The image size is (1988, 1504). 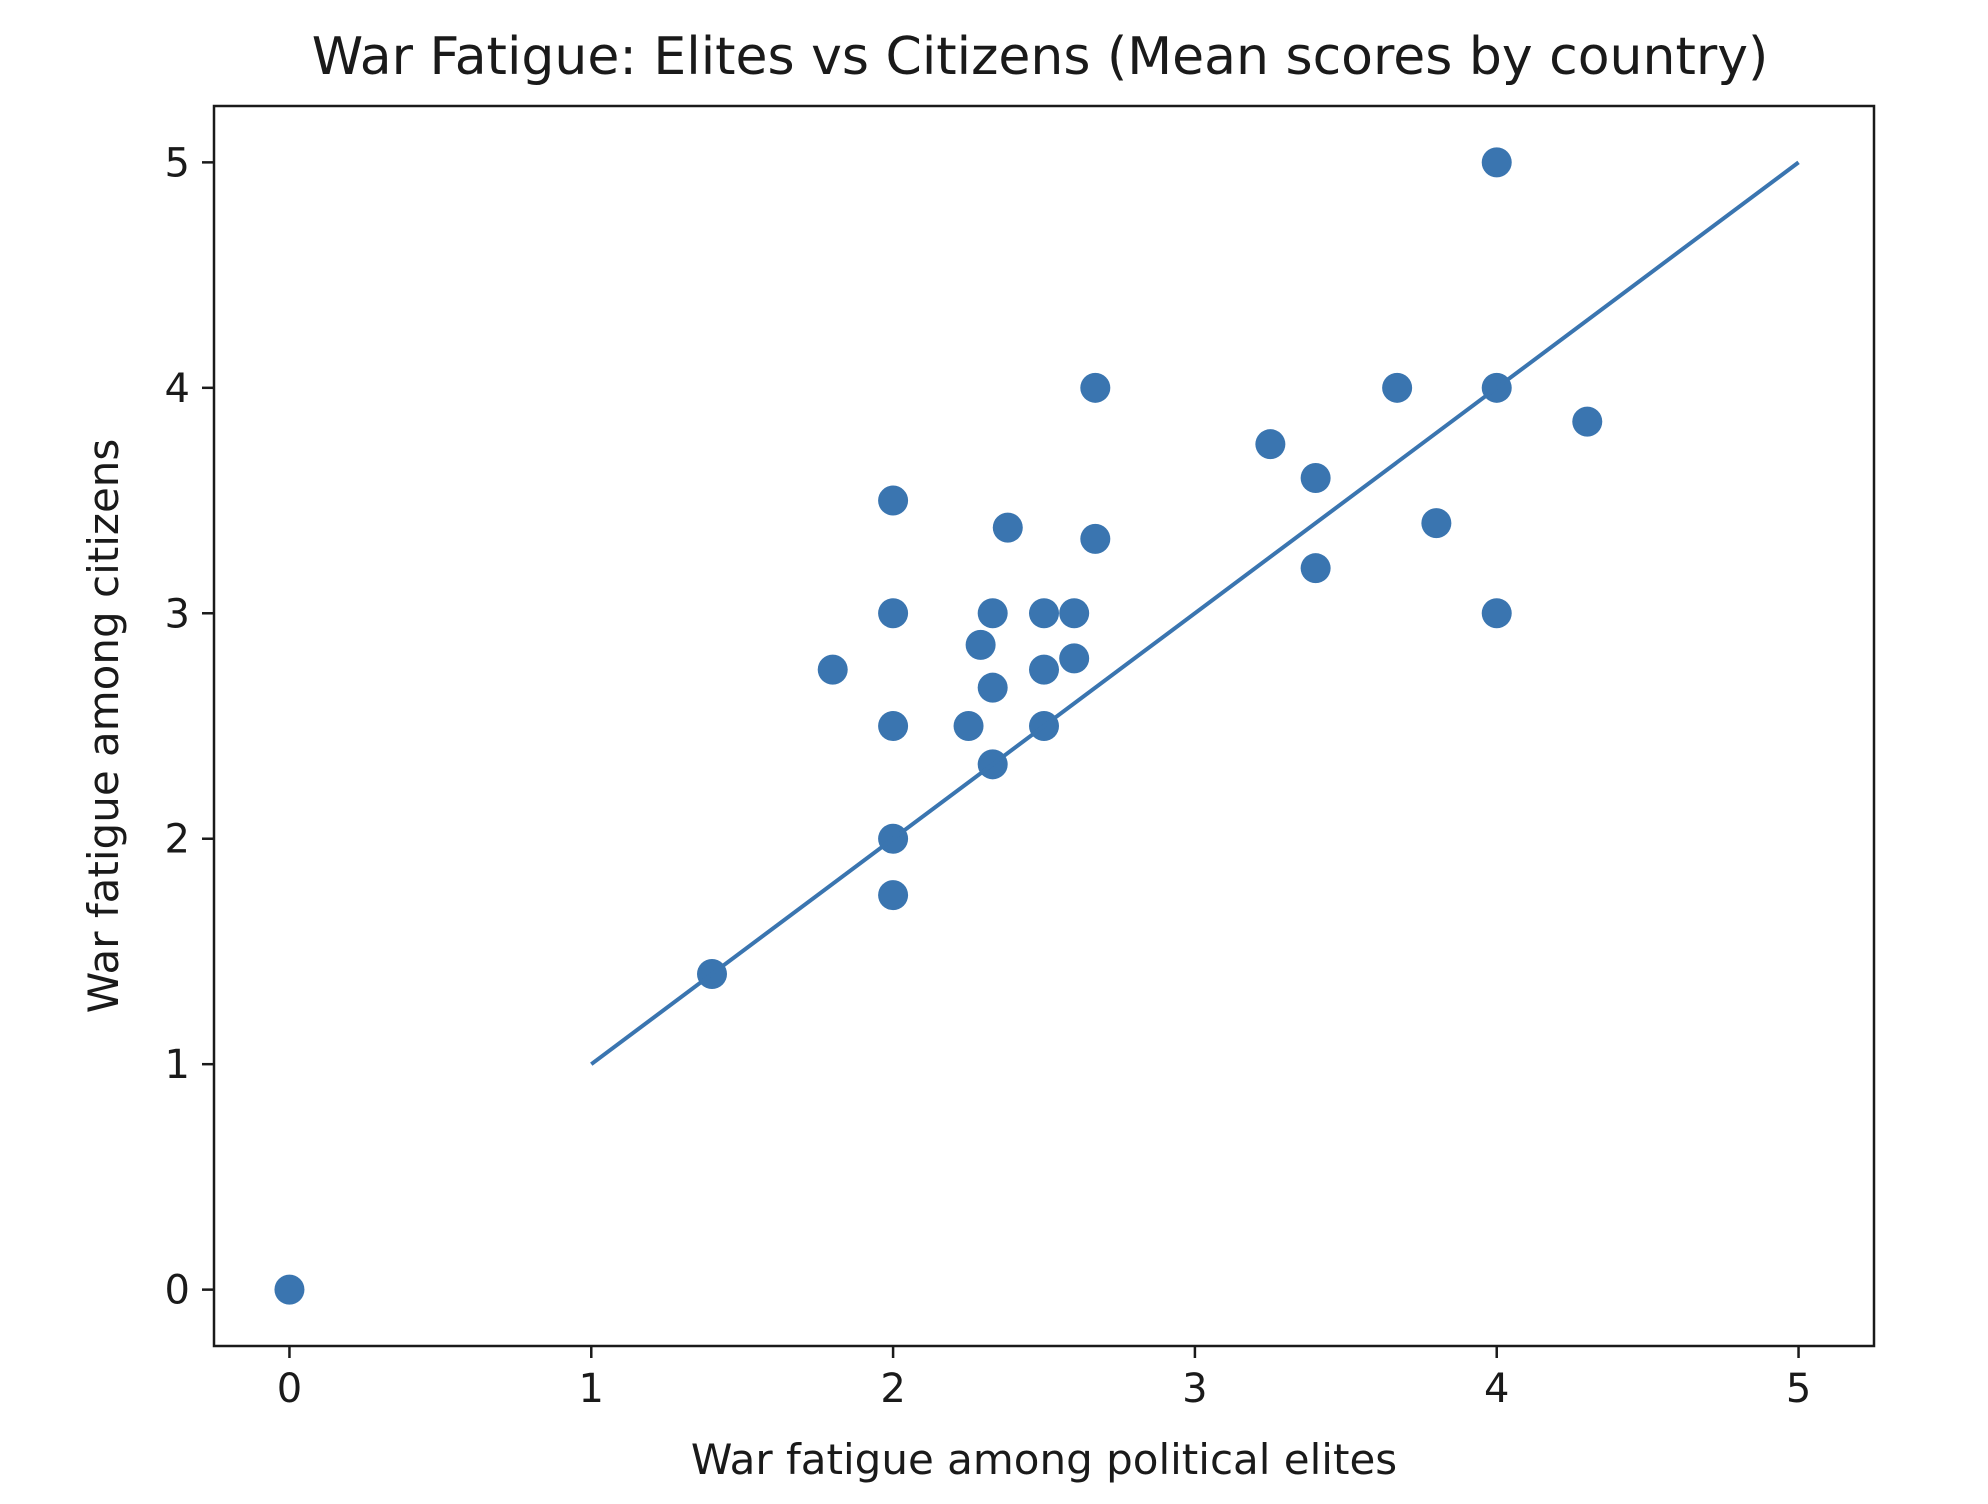 I want to click on y-tick-label-2: 2, so click(x=177, y=840).